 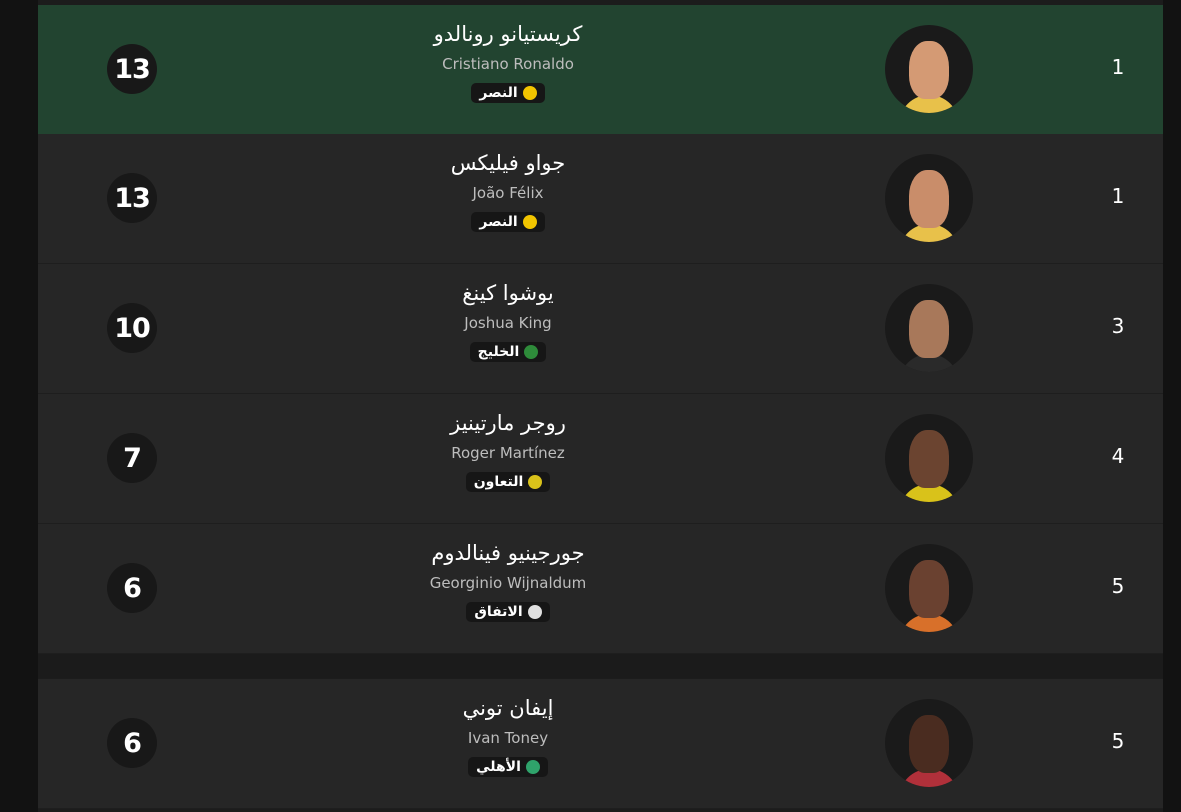 I want to click on player-info: يوشوا كينغ Joshua King الخليج, so click(x=508, y=320).